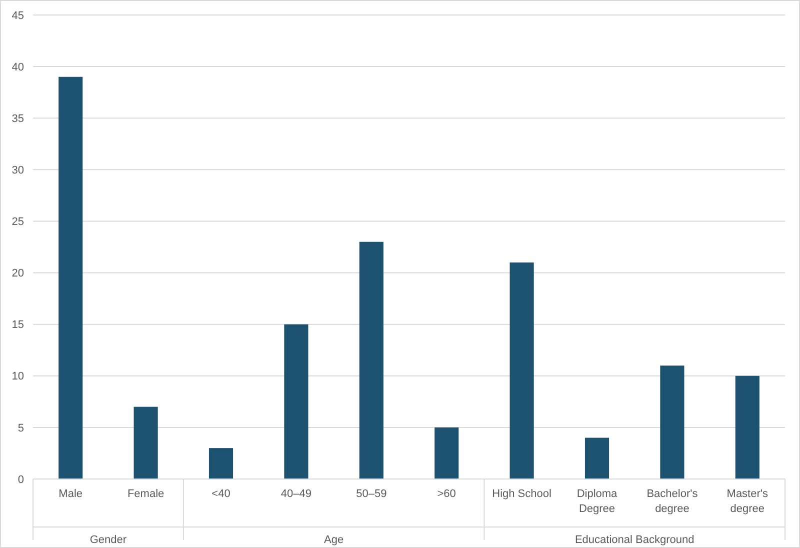  Describe the element at coordinates (522, 494) in the screenshot. I see `x-tick-label: High School` at that location.